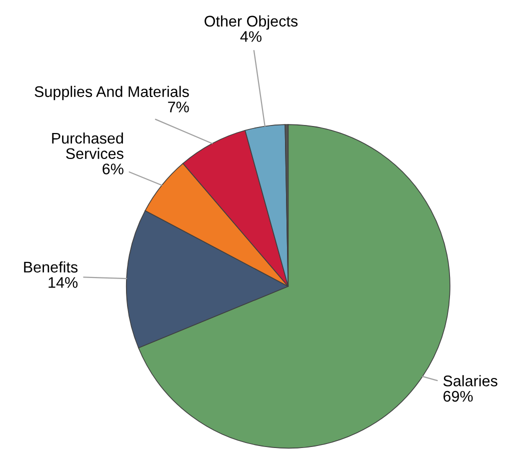  Describe the element at coordinates (88, 146) in the screenshot. I see `slice-label: Purchased Services` at that location.